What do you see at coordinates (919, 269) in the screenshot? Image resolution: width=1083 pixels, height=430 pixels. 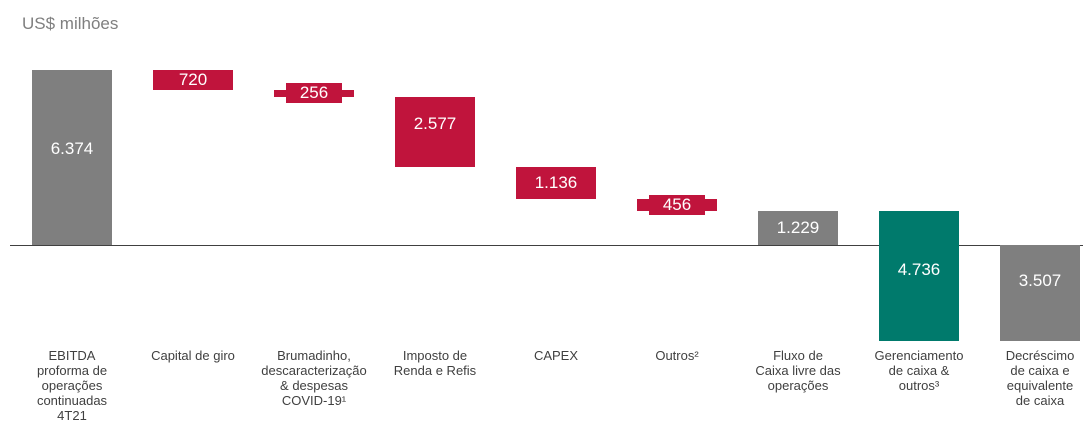 I see `value-label: 4.736` at bounding box center [919, 269].